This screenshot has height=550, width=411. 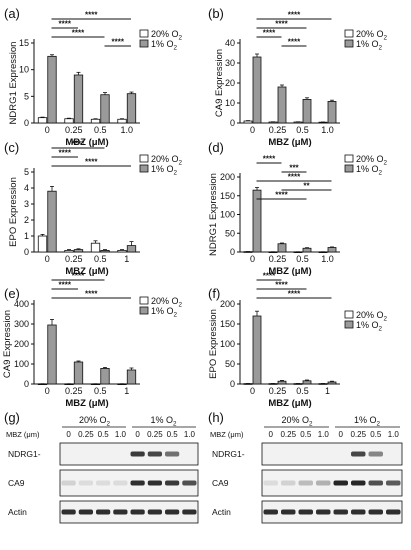 What do you see at coordinates (288, 434) in the screenshot?
I see `dose-label: 0.25` at bounding box center [288, 434].